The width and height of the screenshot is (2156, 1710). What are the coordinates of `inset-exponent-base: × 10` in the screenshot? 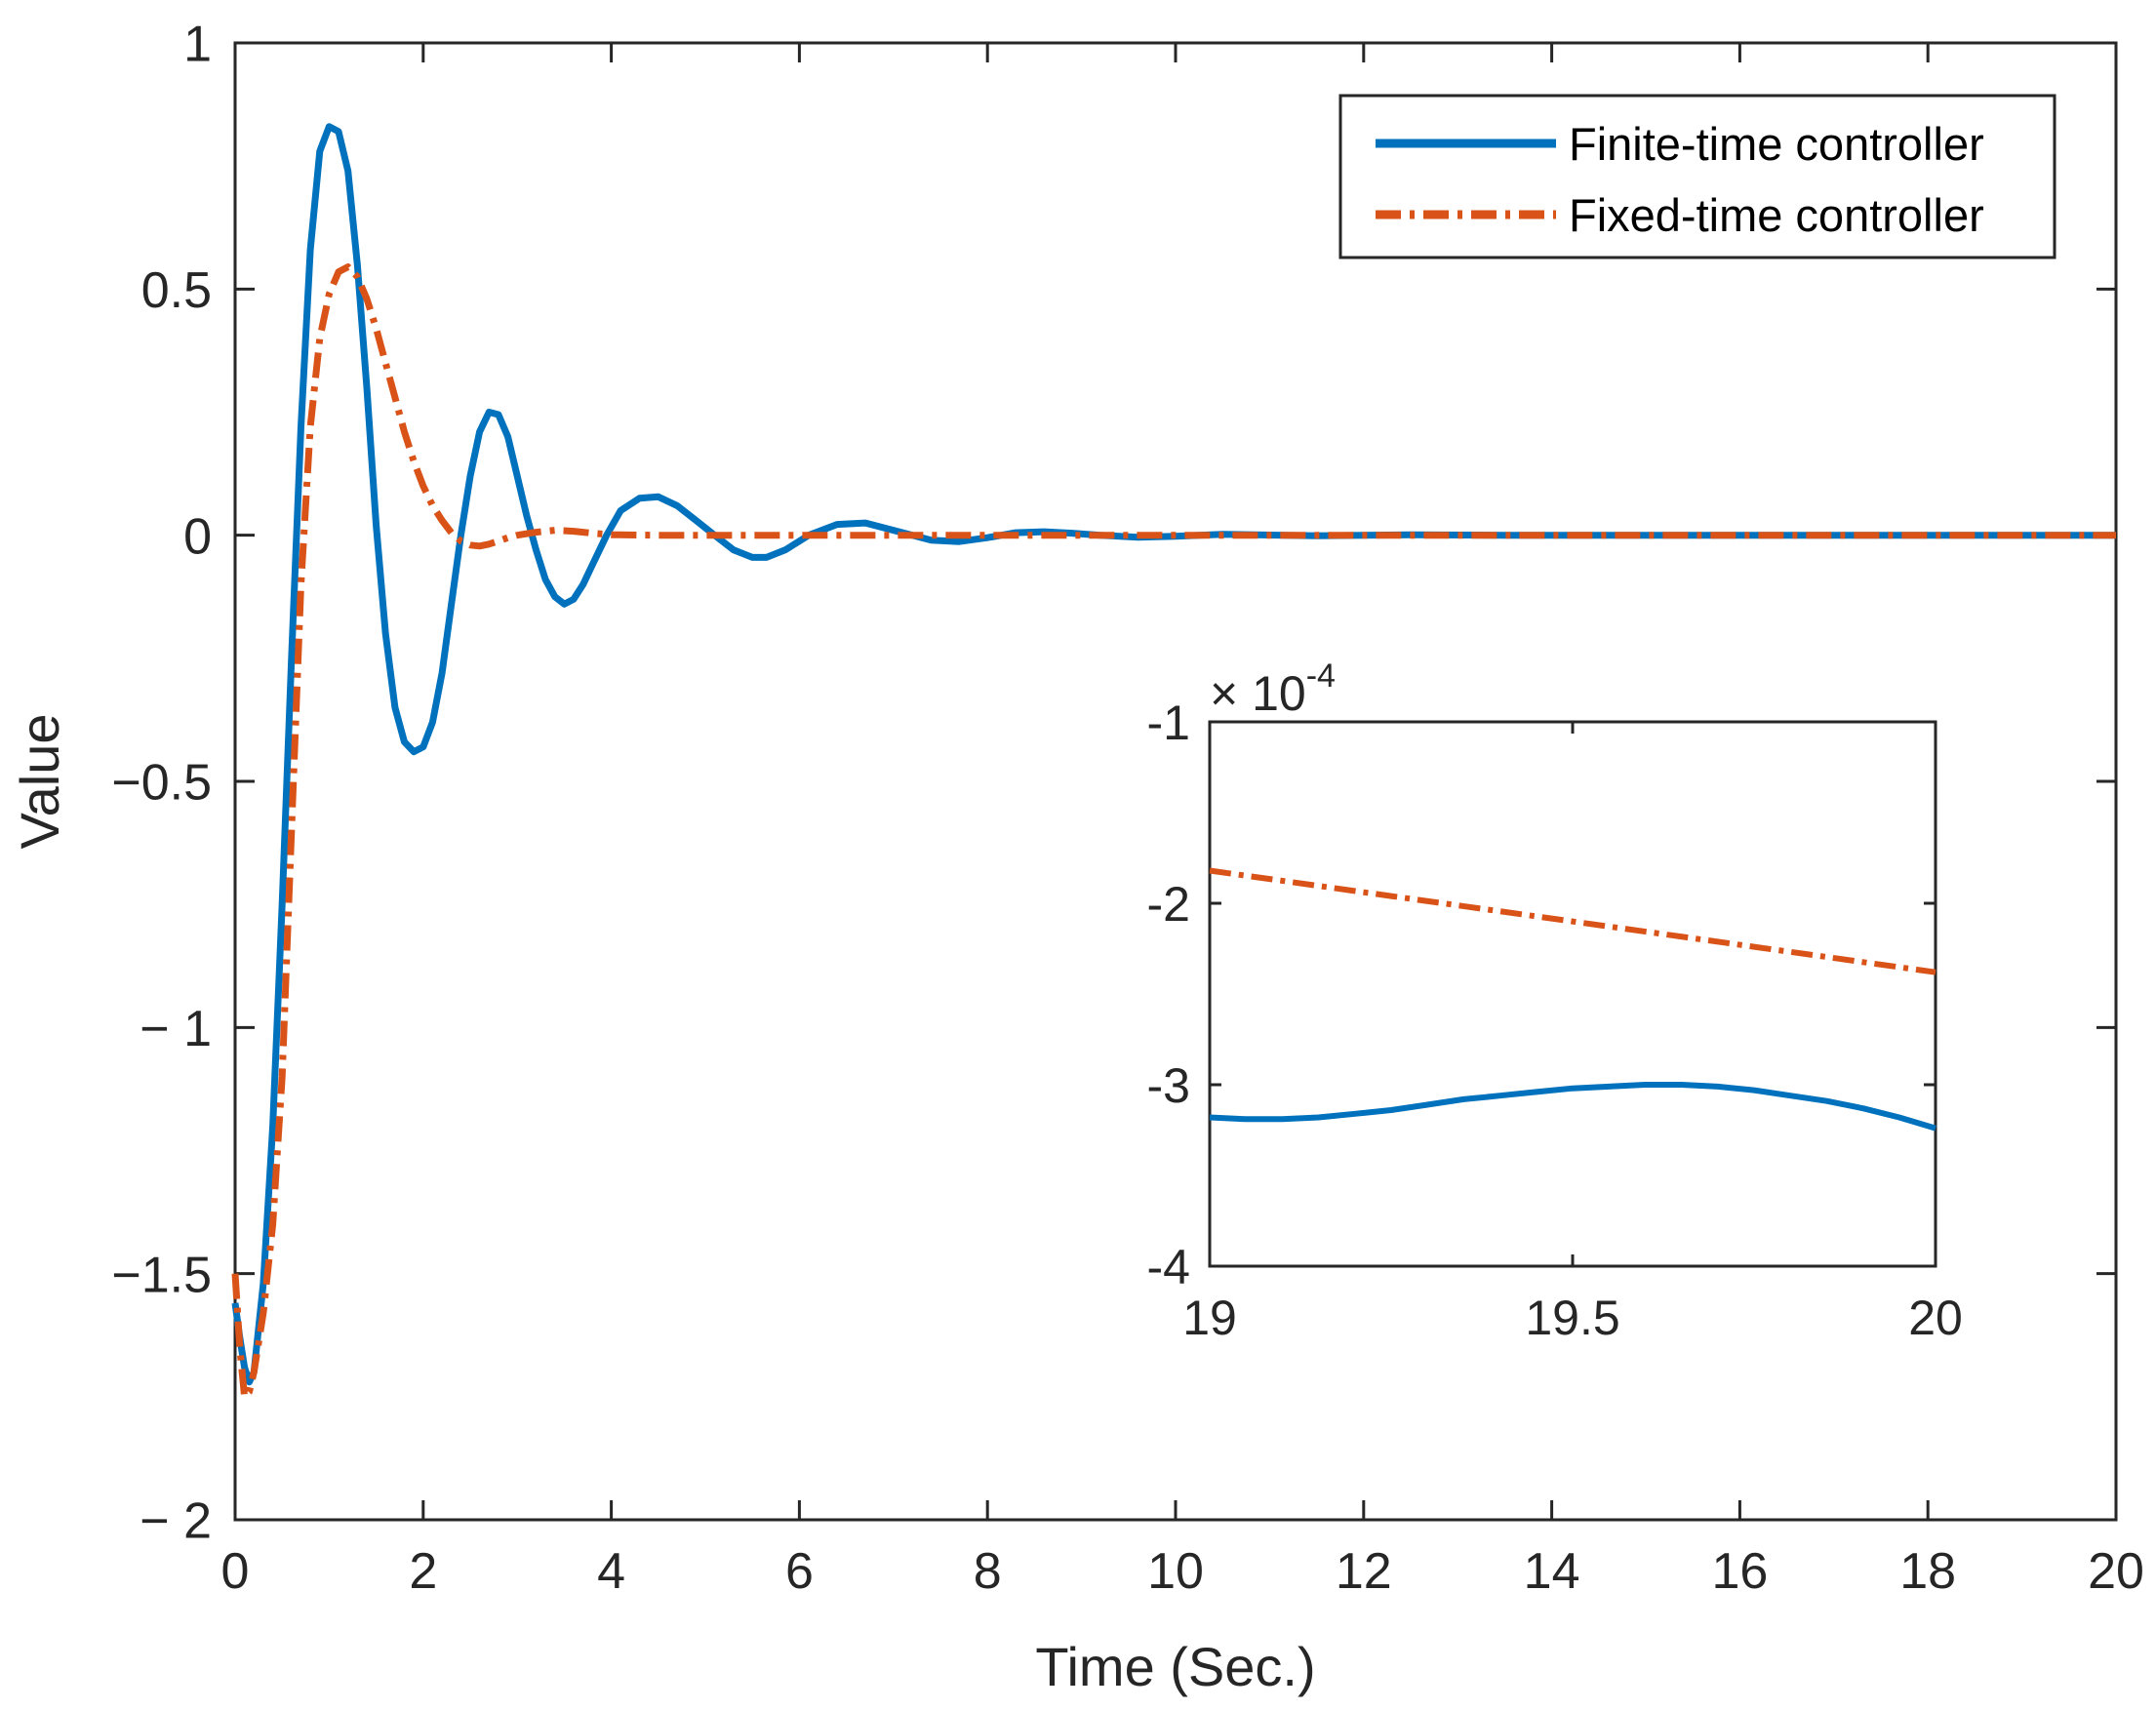 It's located at (1258, 693).